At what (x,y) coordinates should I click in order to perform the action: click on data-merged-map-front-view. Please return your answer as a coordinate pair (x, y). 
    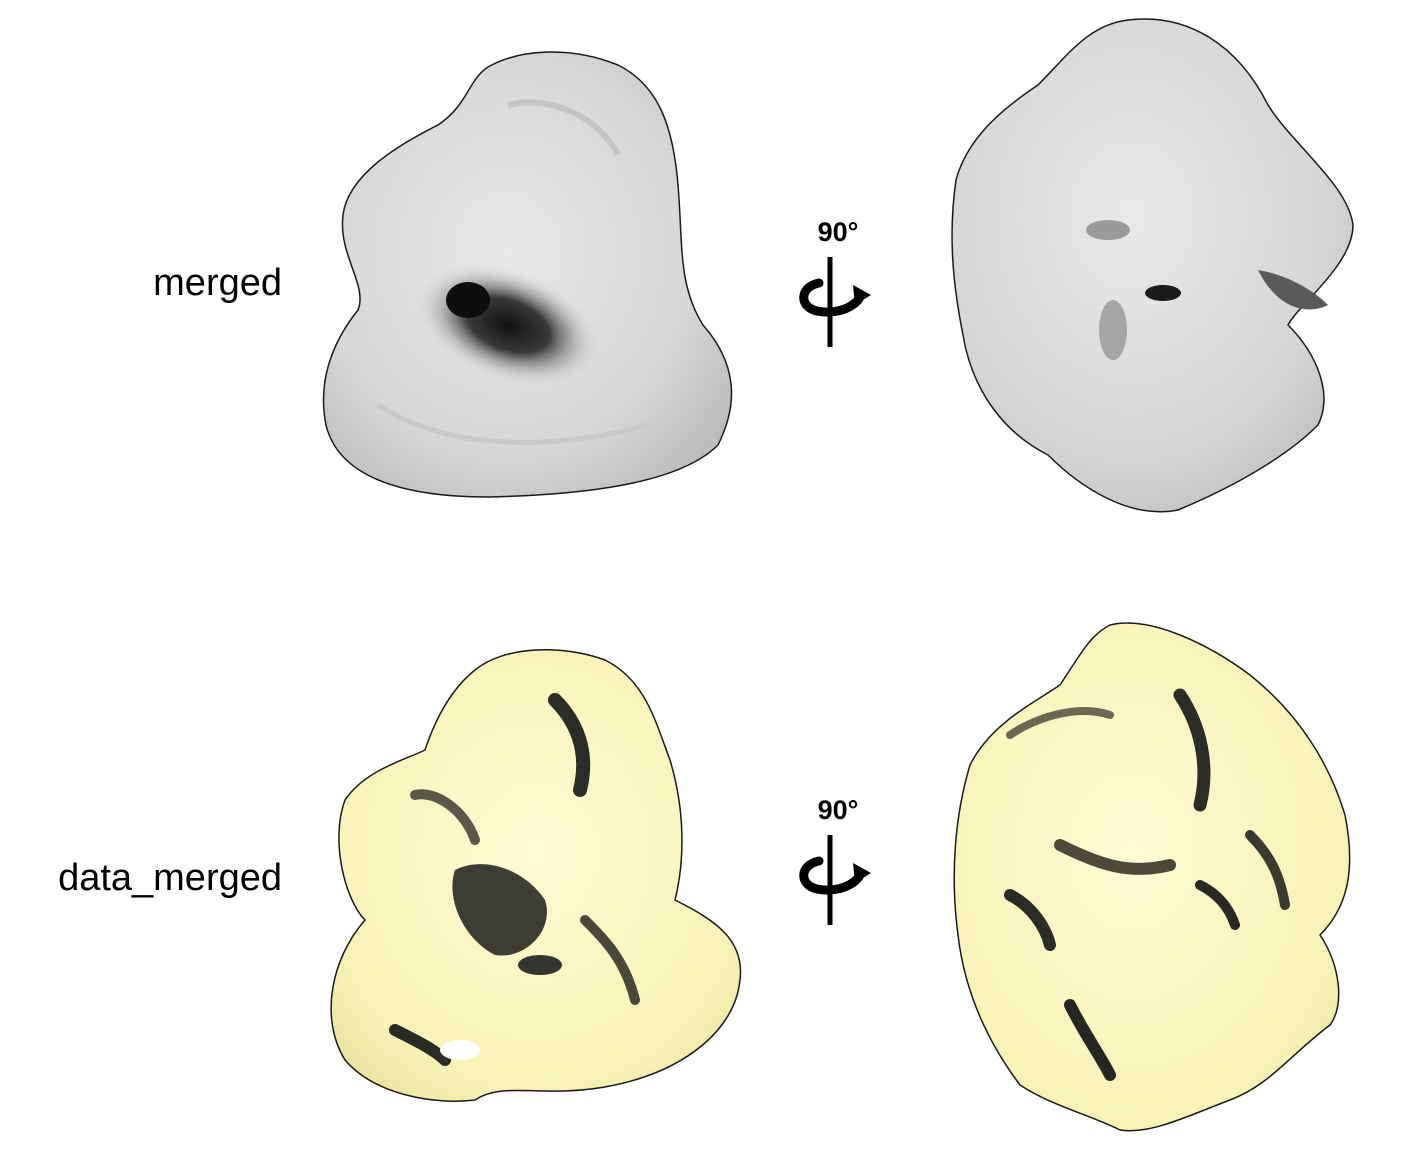
    Looking at the image, I should click on (536, 875).